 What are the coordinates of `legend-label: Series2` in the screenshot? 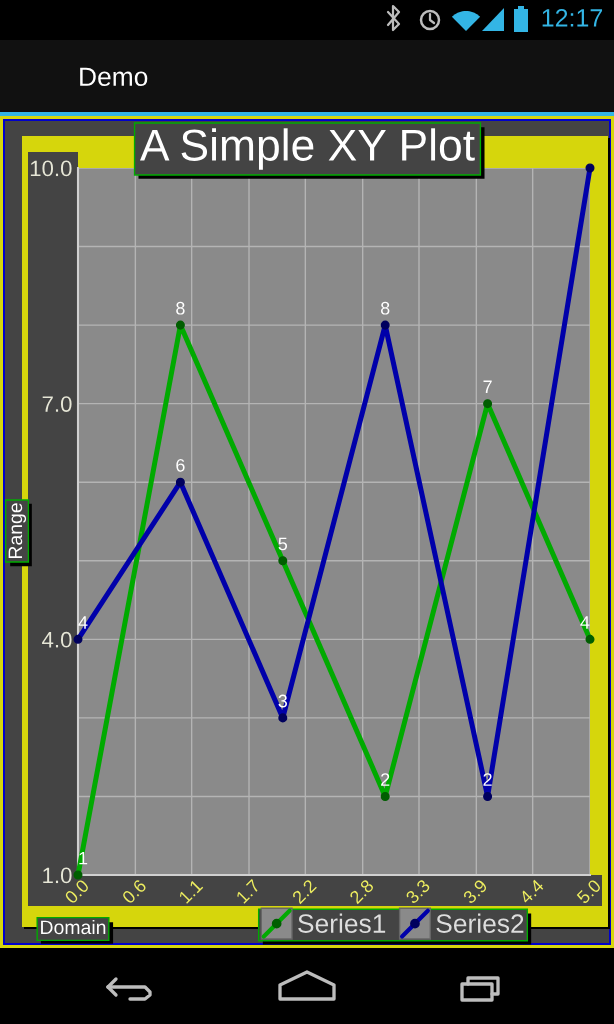 It's located at (480, 923).